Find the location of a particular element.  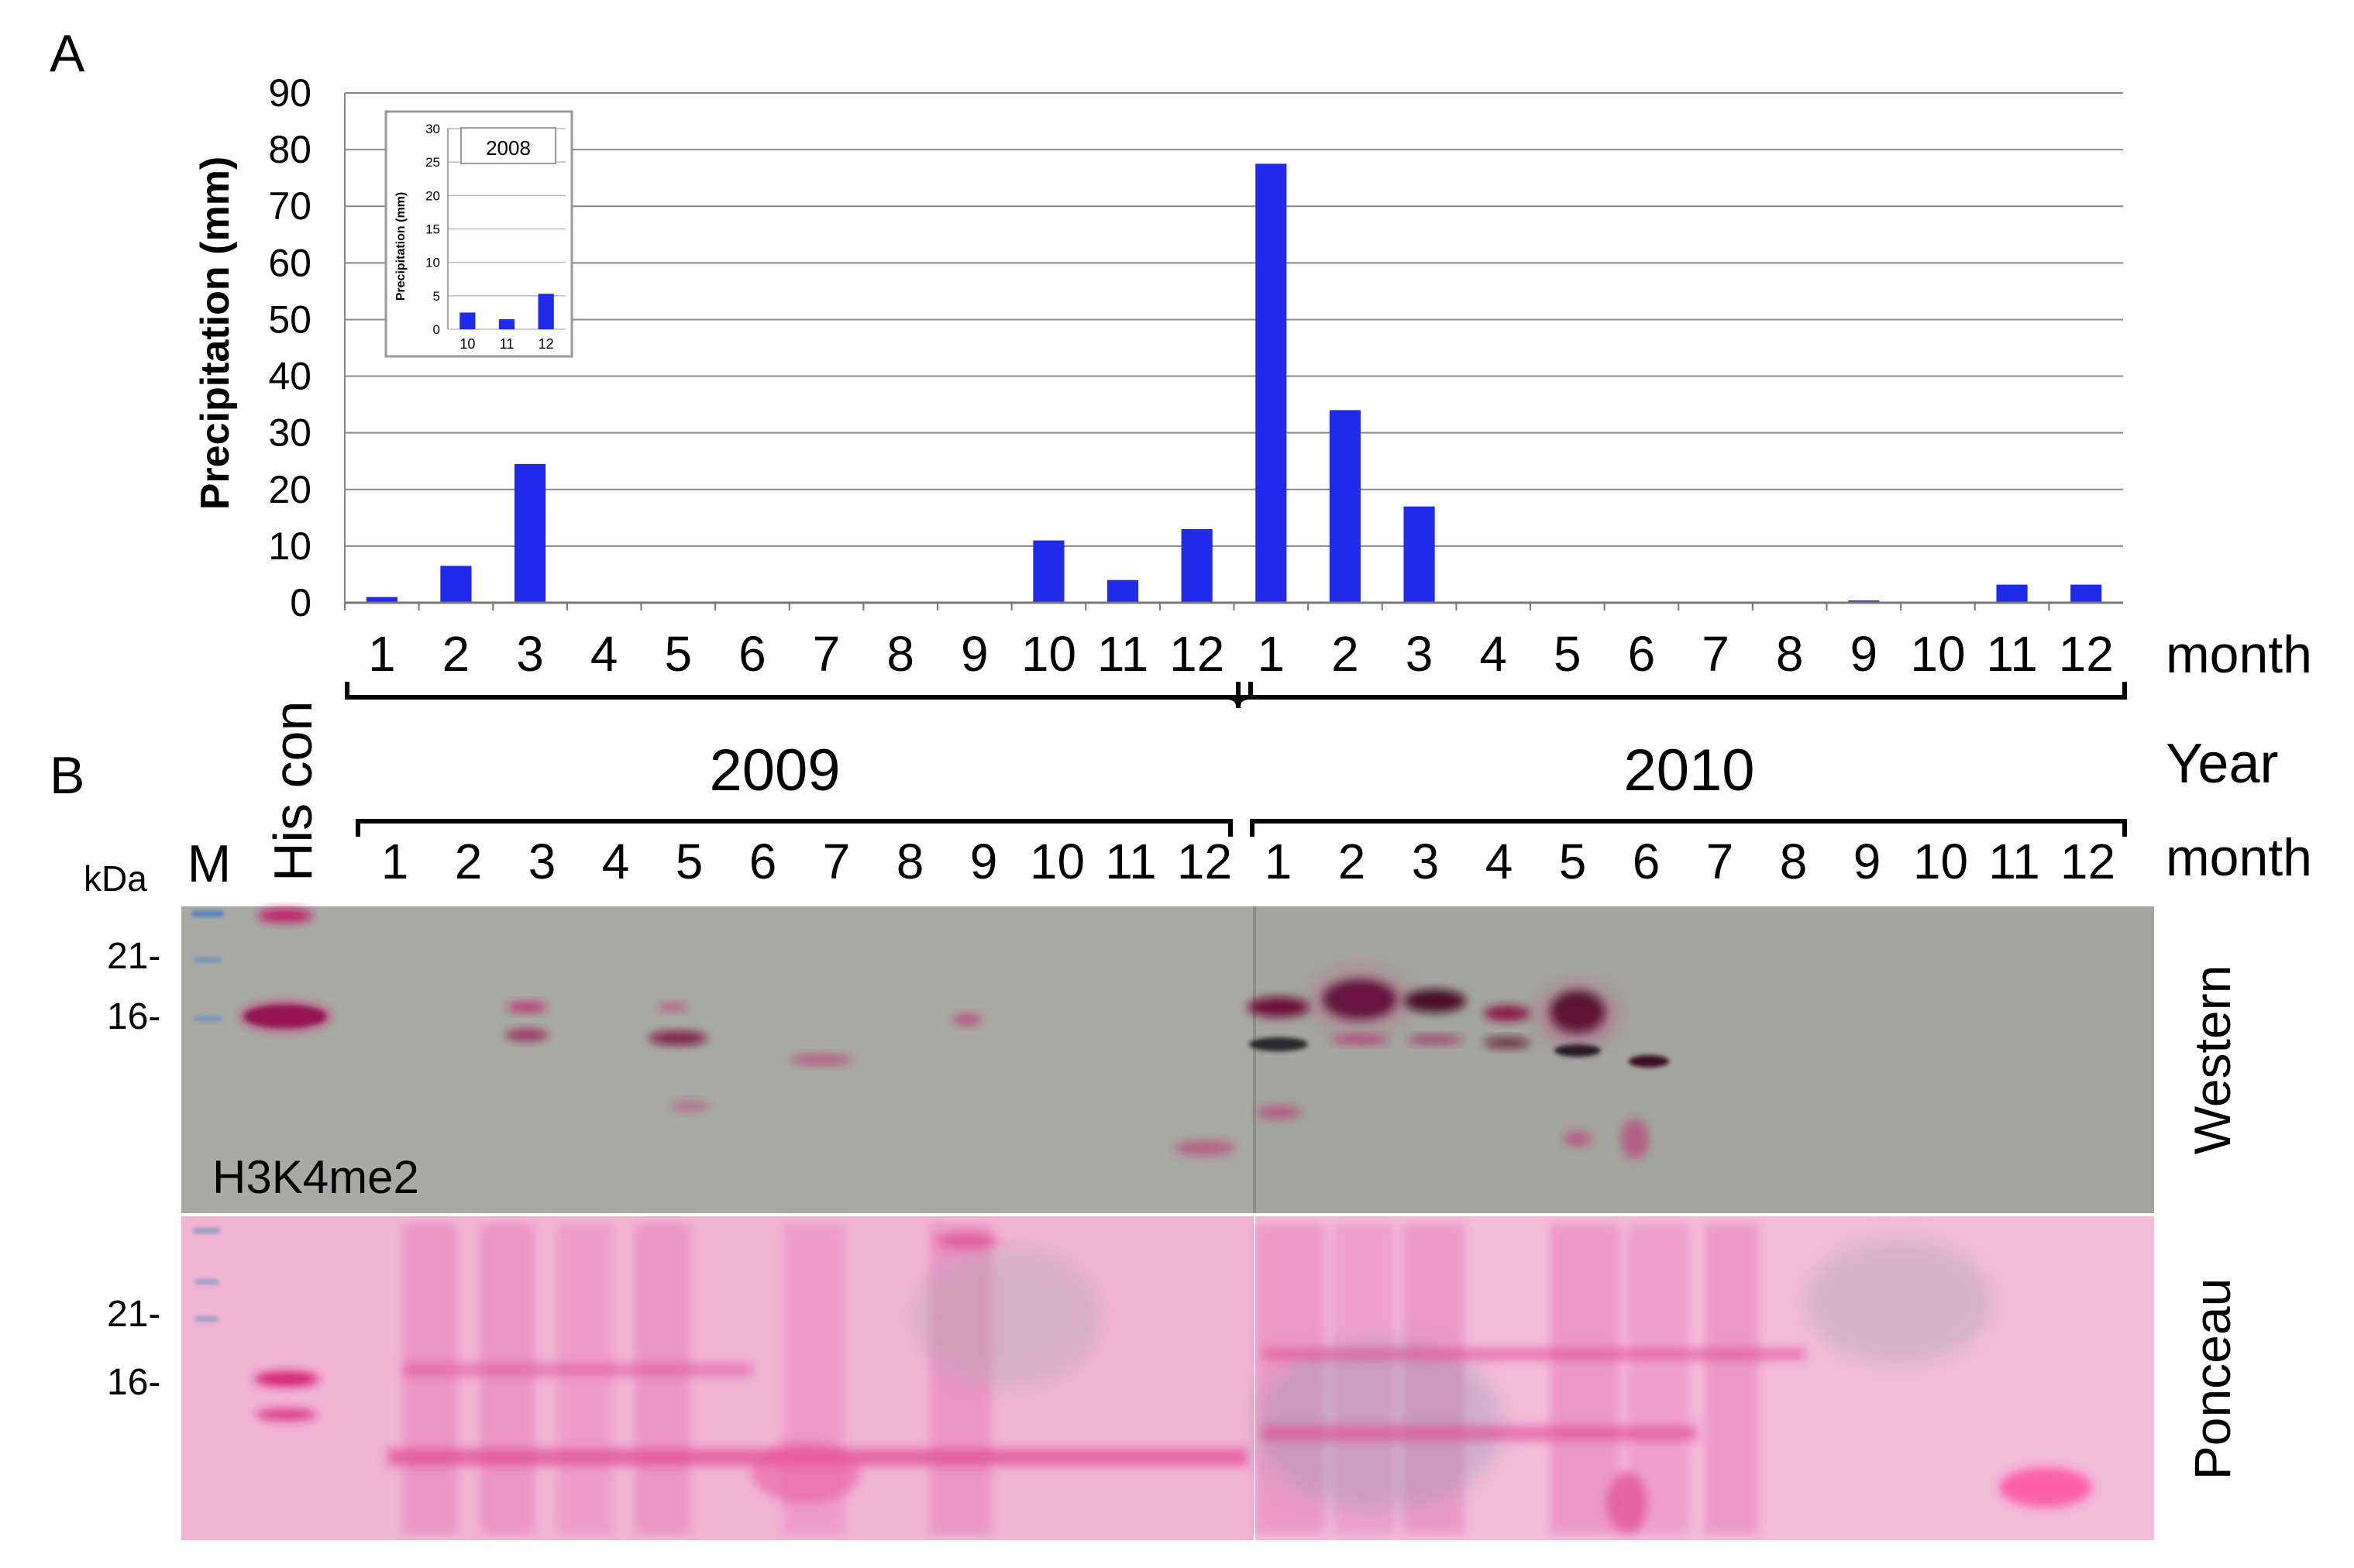

x-tick-label: 7 is located at coordinates (827, 654).